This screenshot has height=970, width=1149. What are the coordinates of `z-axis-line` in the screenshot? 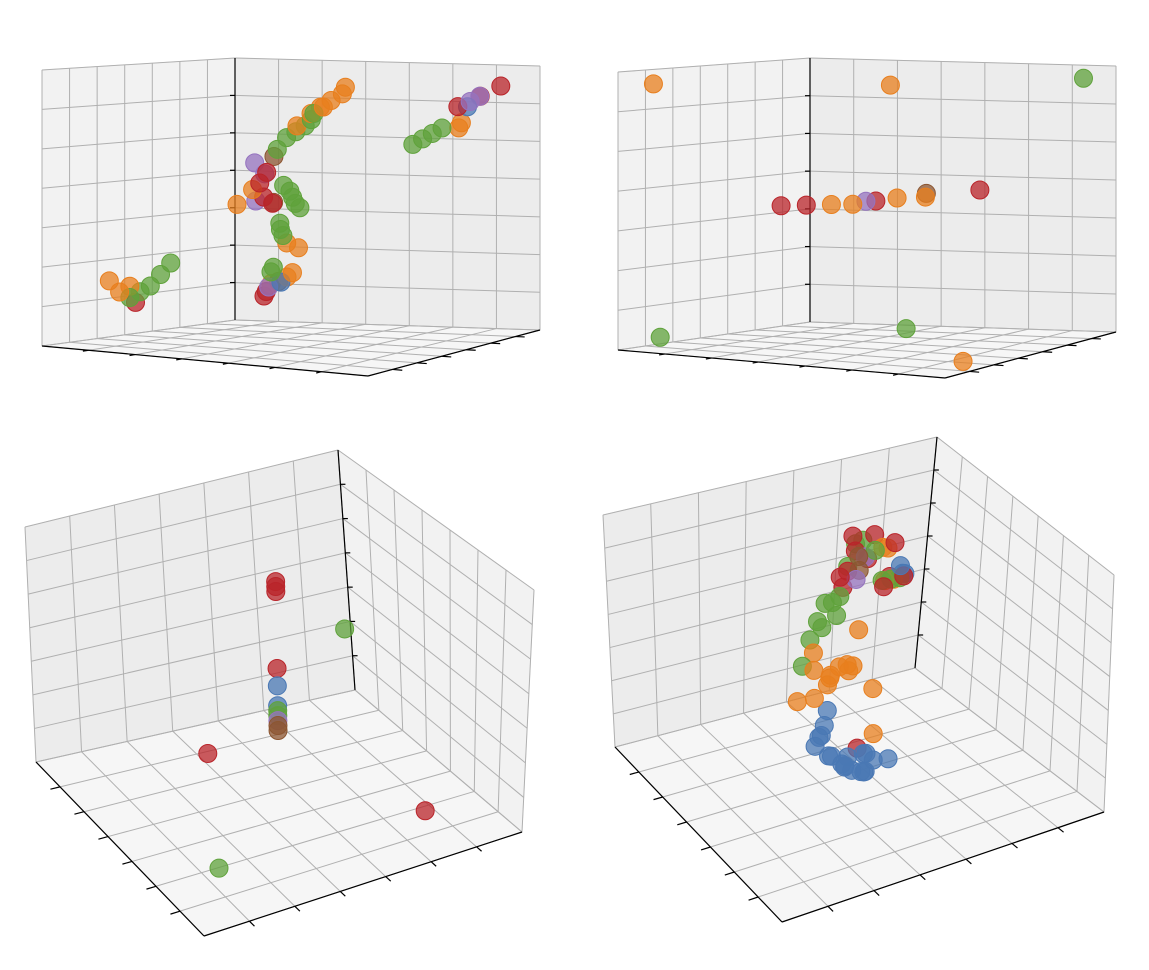 It's located at (926, 552).